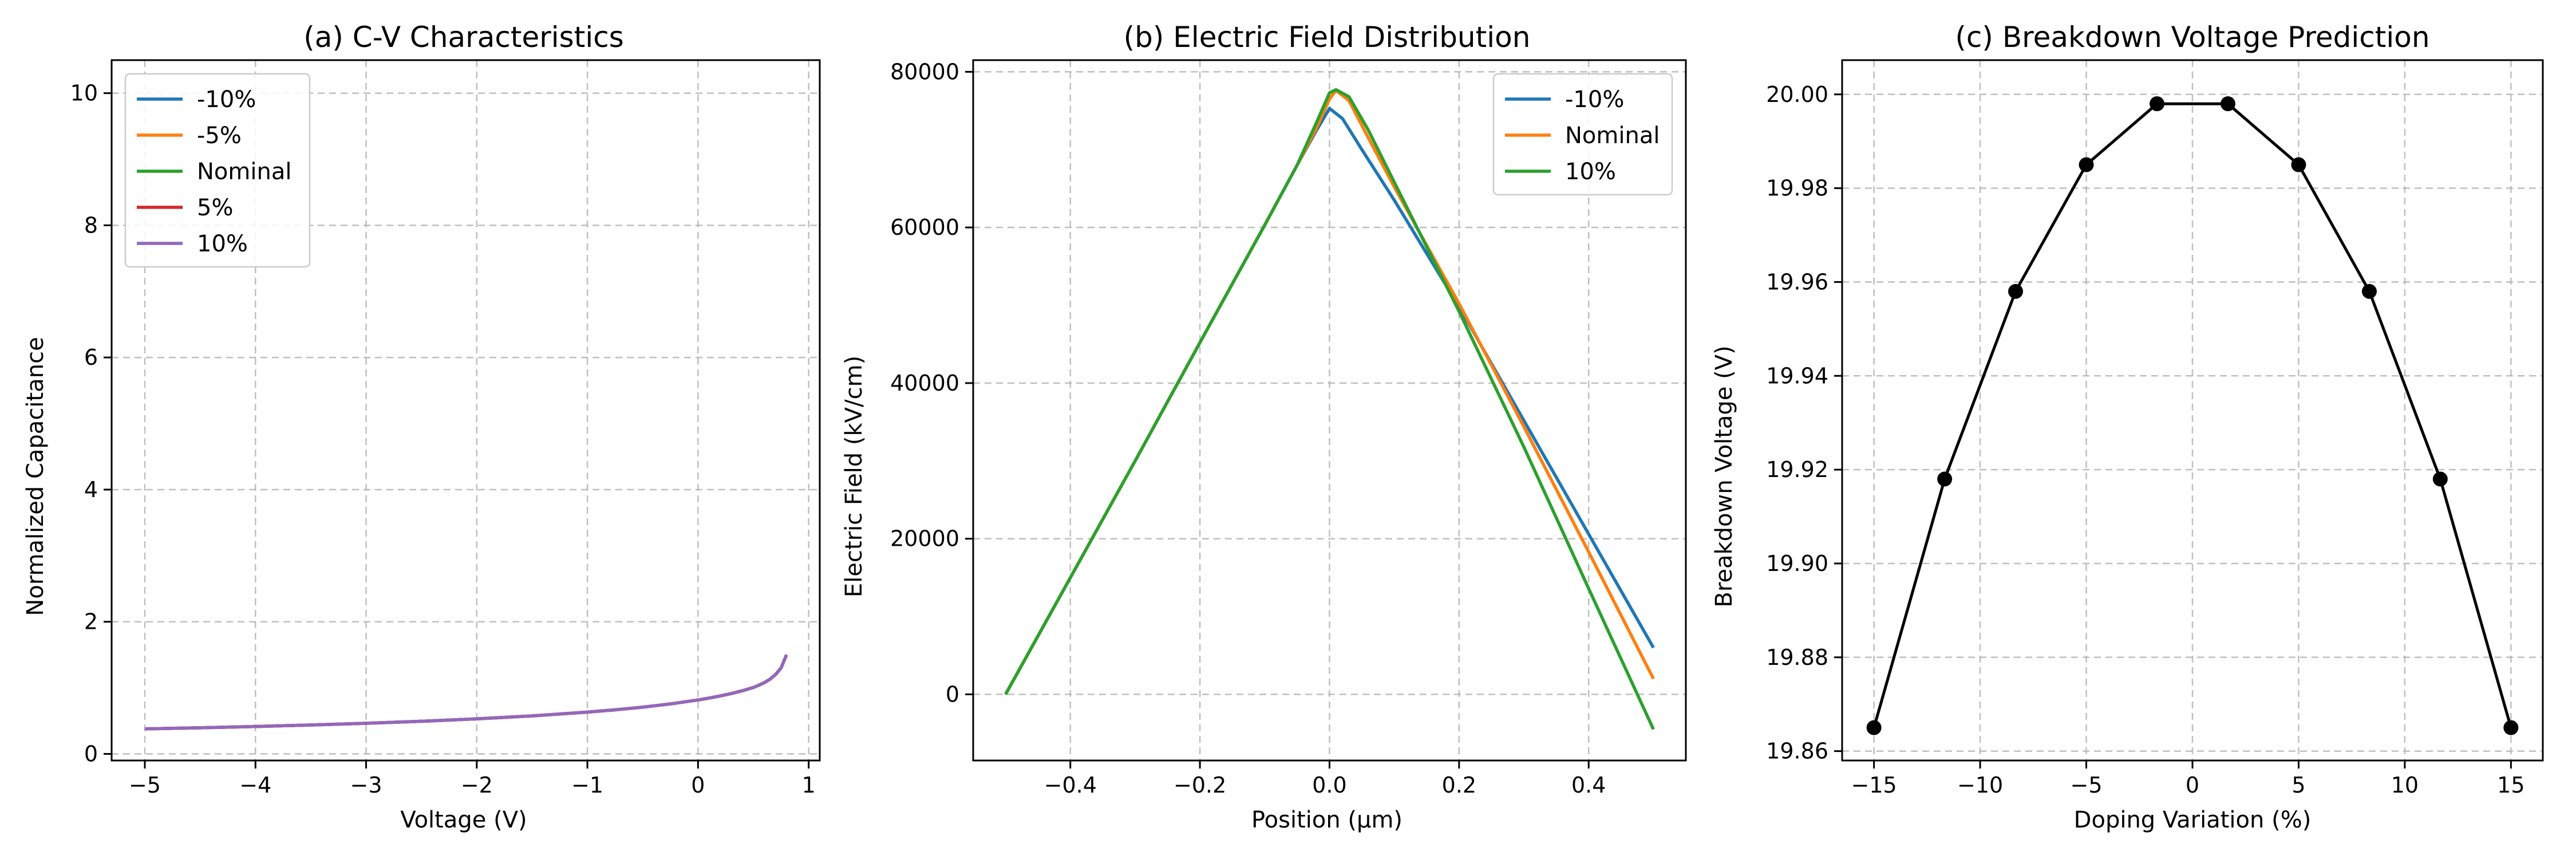 Image resolution: width=2576 pixels, height=859 pixels. What do you see at coordinates (1797, 281) in the screenshot?
I see `y-tick-label: 19.96` at bounding box center [1797, 281].